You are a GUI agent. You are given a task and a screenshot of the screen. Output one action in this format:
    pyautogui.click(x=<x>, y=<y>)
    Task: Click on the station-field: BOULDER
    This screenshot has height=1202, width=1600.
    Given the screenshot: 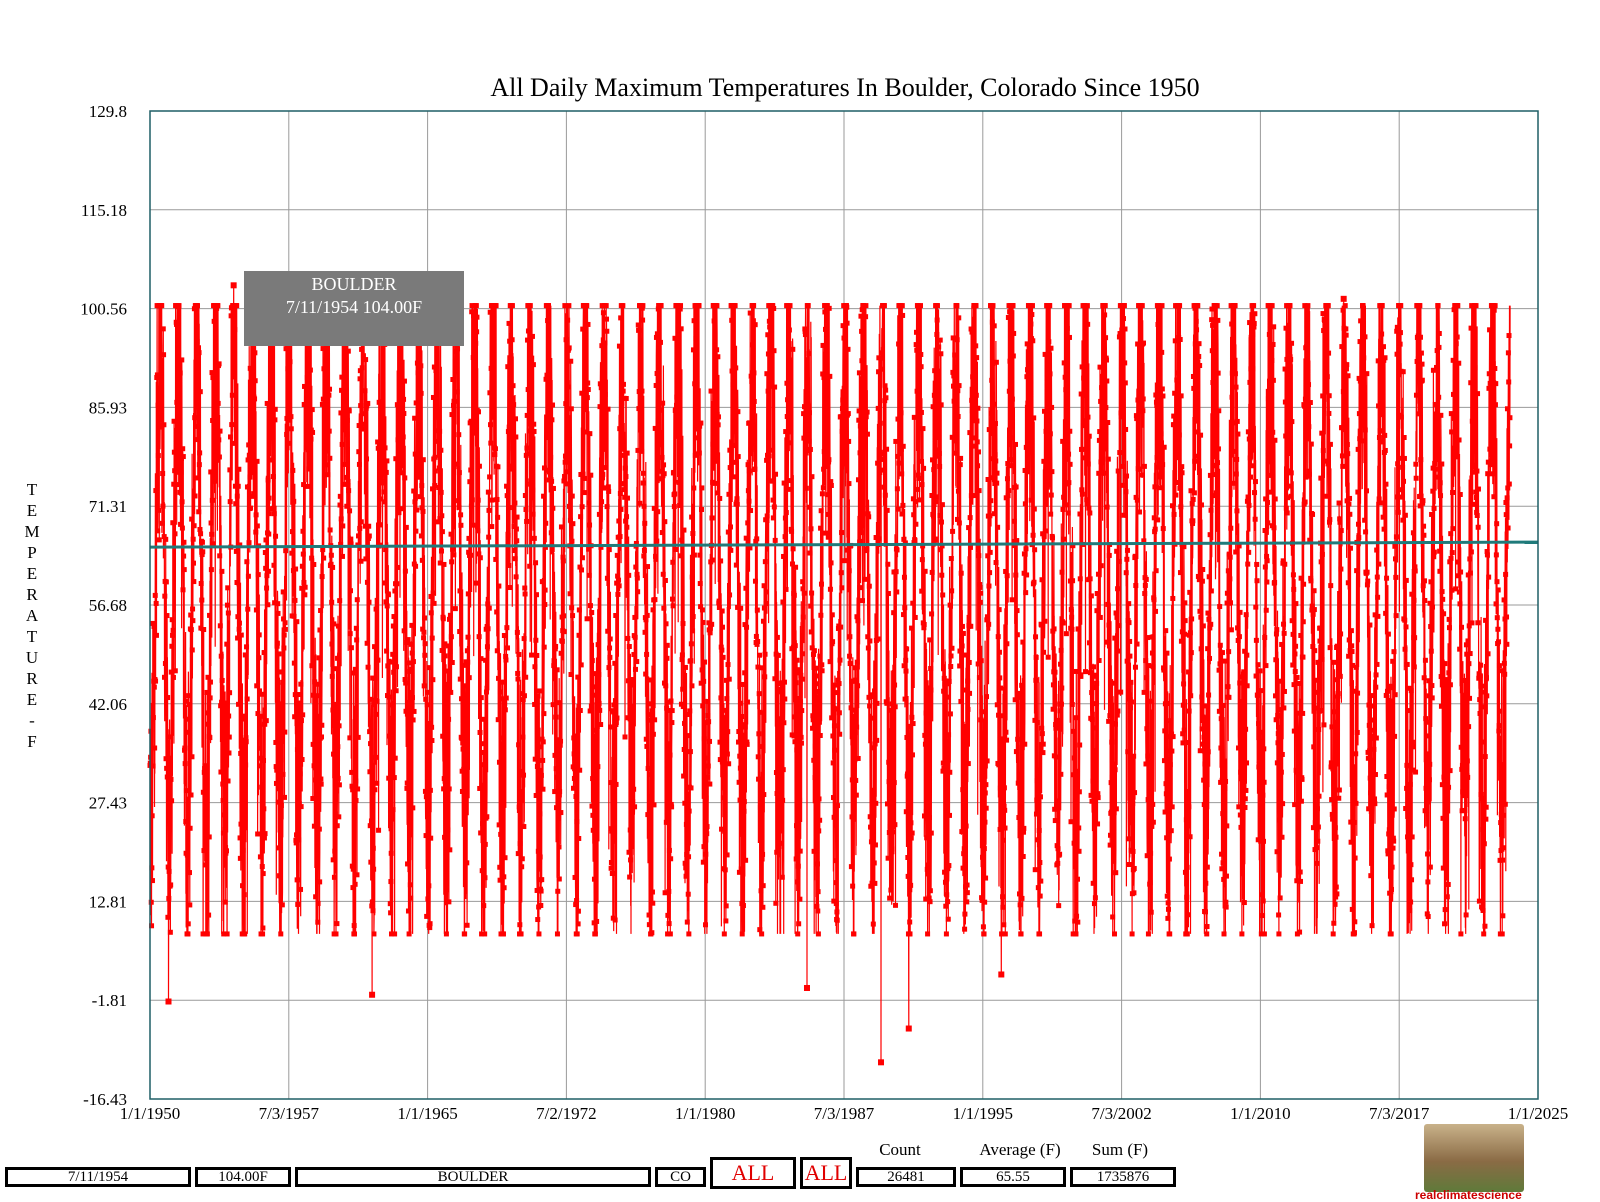 What is the action you would take?
    pyautogui.click(x=473, y=1177)
    